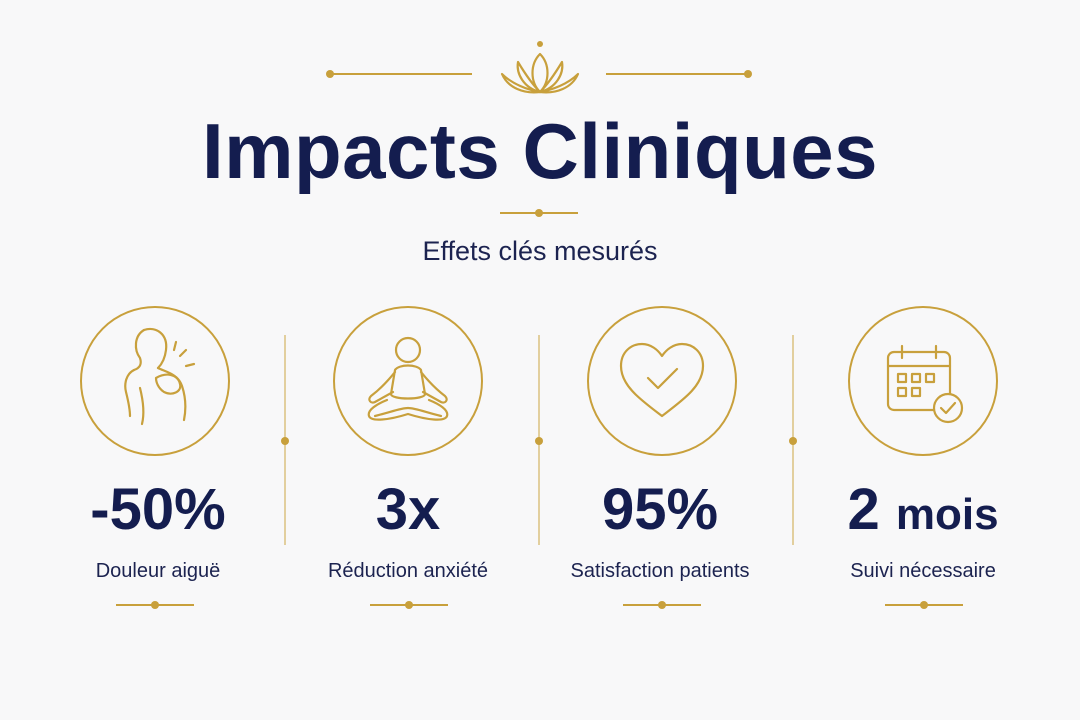 The image size is (1080, 720). Describe the element at coordinates (863, 509) in the screenshot. I see `stat-value-number: 2` at that location.